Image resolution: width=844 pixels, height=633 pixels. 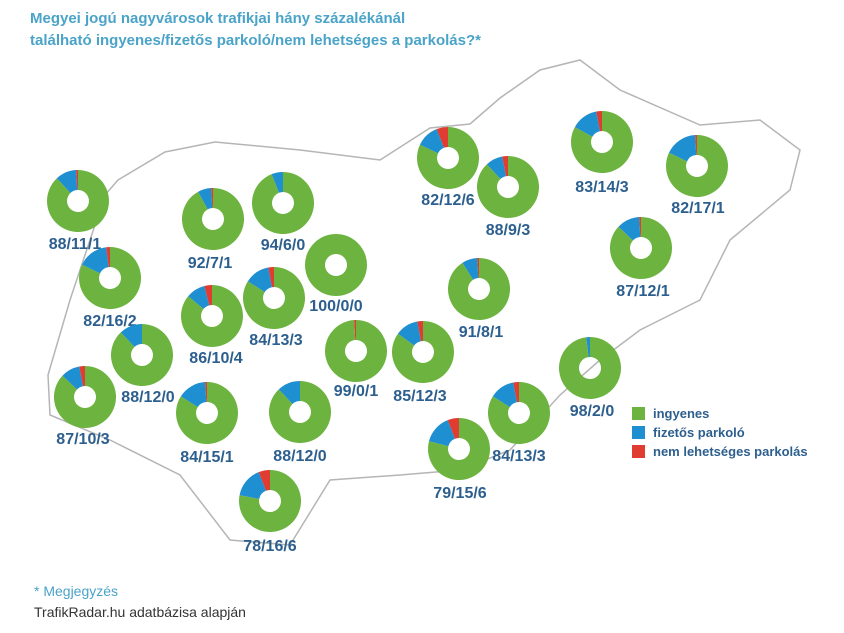 I want to click on pie-label: 94/6/0, so click(x=283, y=245).